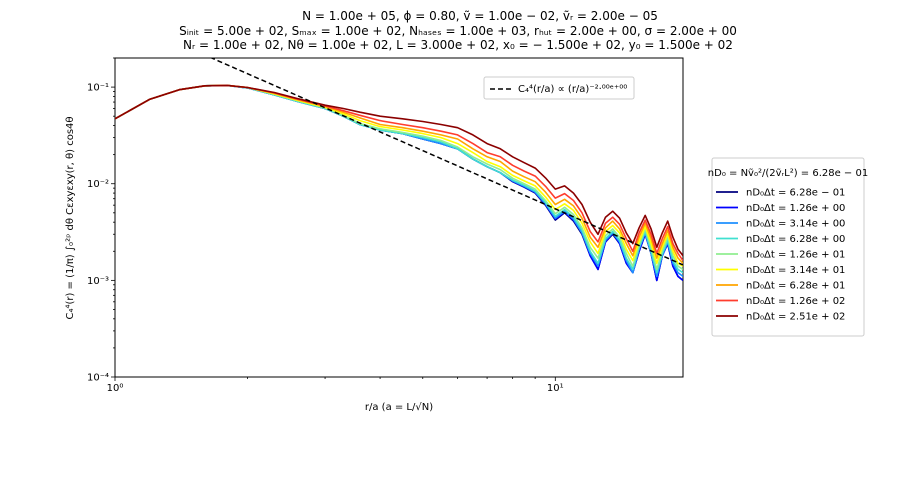  What do you see at coordinates (399, 407) in the screenshot?
I see `x-axis-label: r/a (a = L/√N)` at bounding box center [399, 407].